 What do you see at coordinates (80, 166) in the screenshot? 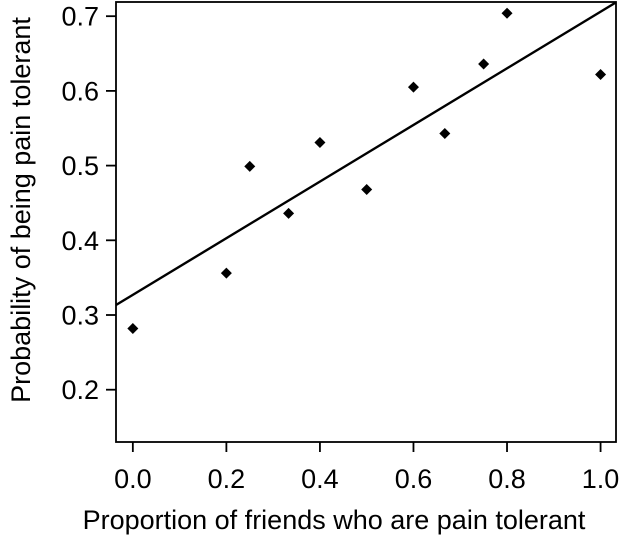
I see `y-tick-label: 0.5` at bounding box center [80, 166].